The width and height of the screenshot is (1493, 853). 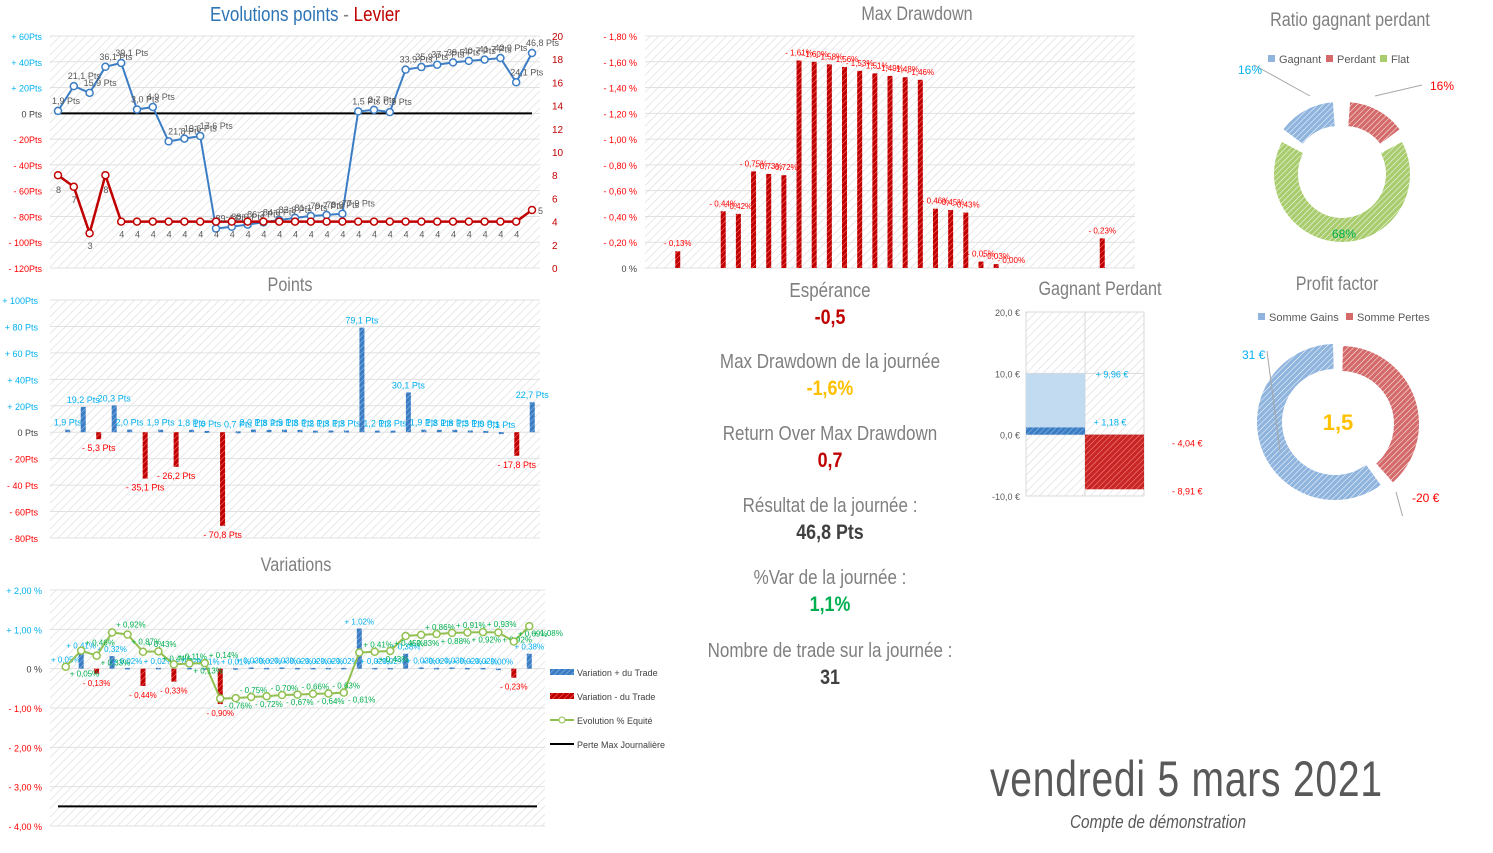 I want to click on y-tick-label: + 60 Pts, so click(x=22, y=354).